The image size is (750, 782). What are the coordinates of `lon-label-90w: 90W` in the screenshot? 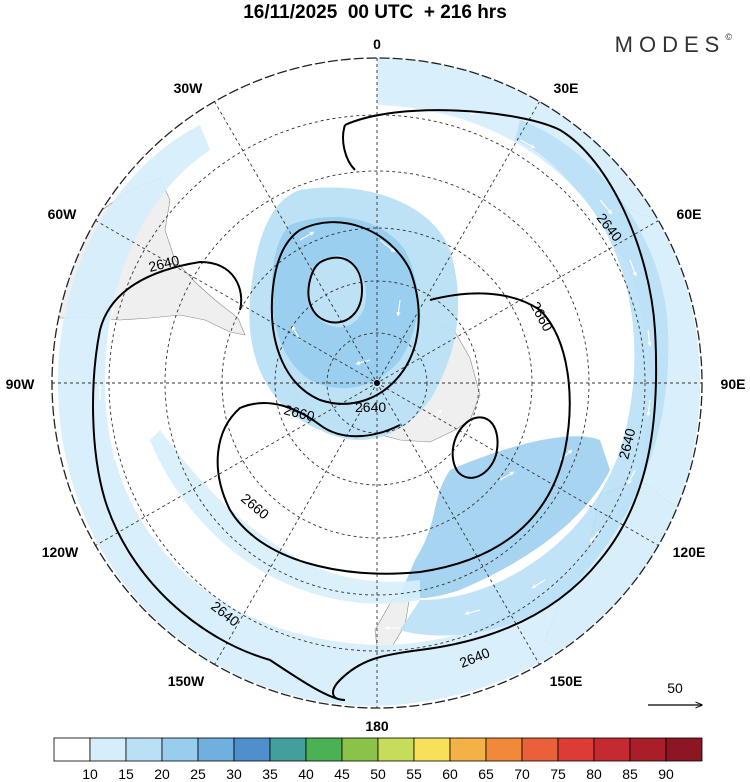 It's located at (21, 384).